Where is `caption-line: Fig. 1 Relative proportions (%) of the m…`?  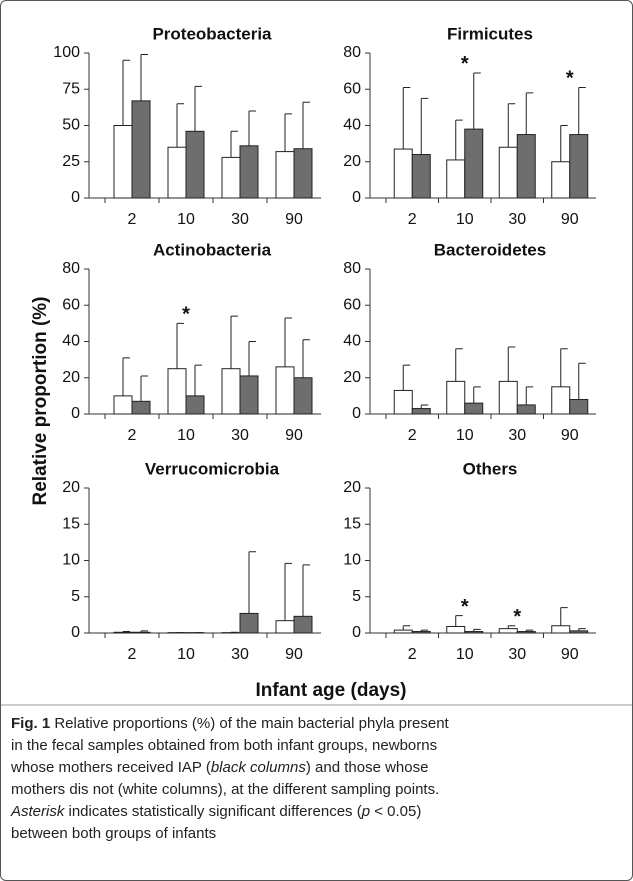 caption-line: Fig. 1 Relative proportions (%) of the m… is located at coordinates (317, 724).